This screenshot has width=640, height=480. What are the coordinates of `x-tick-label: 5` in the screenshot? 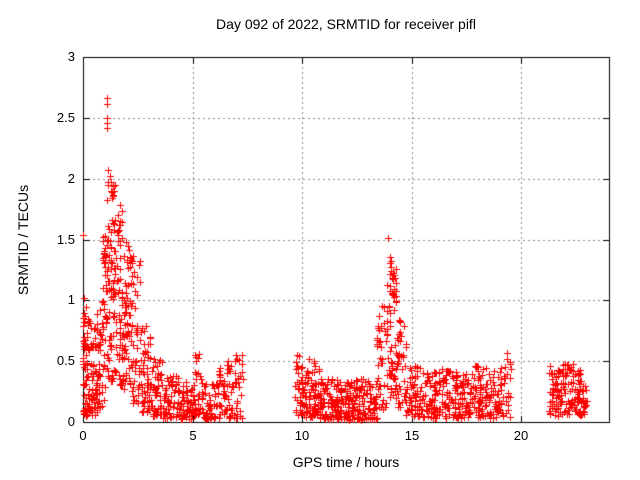 It's located at (193, 435).